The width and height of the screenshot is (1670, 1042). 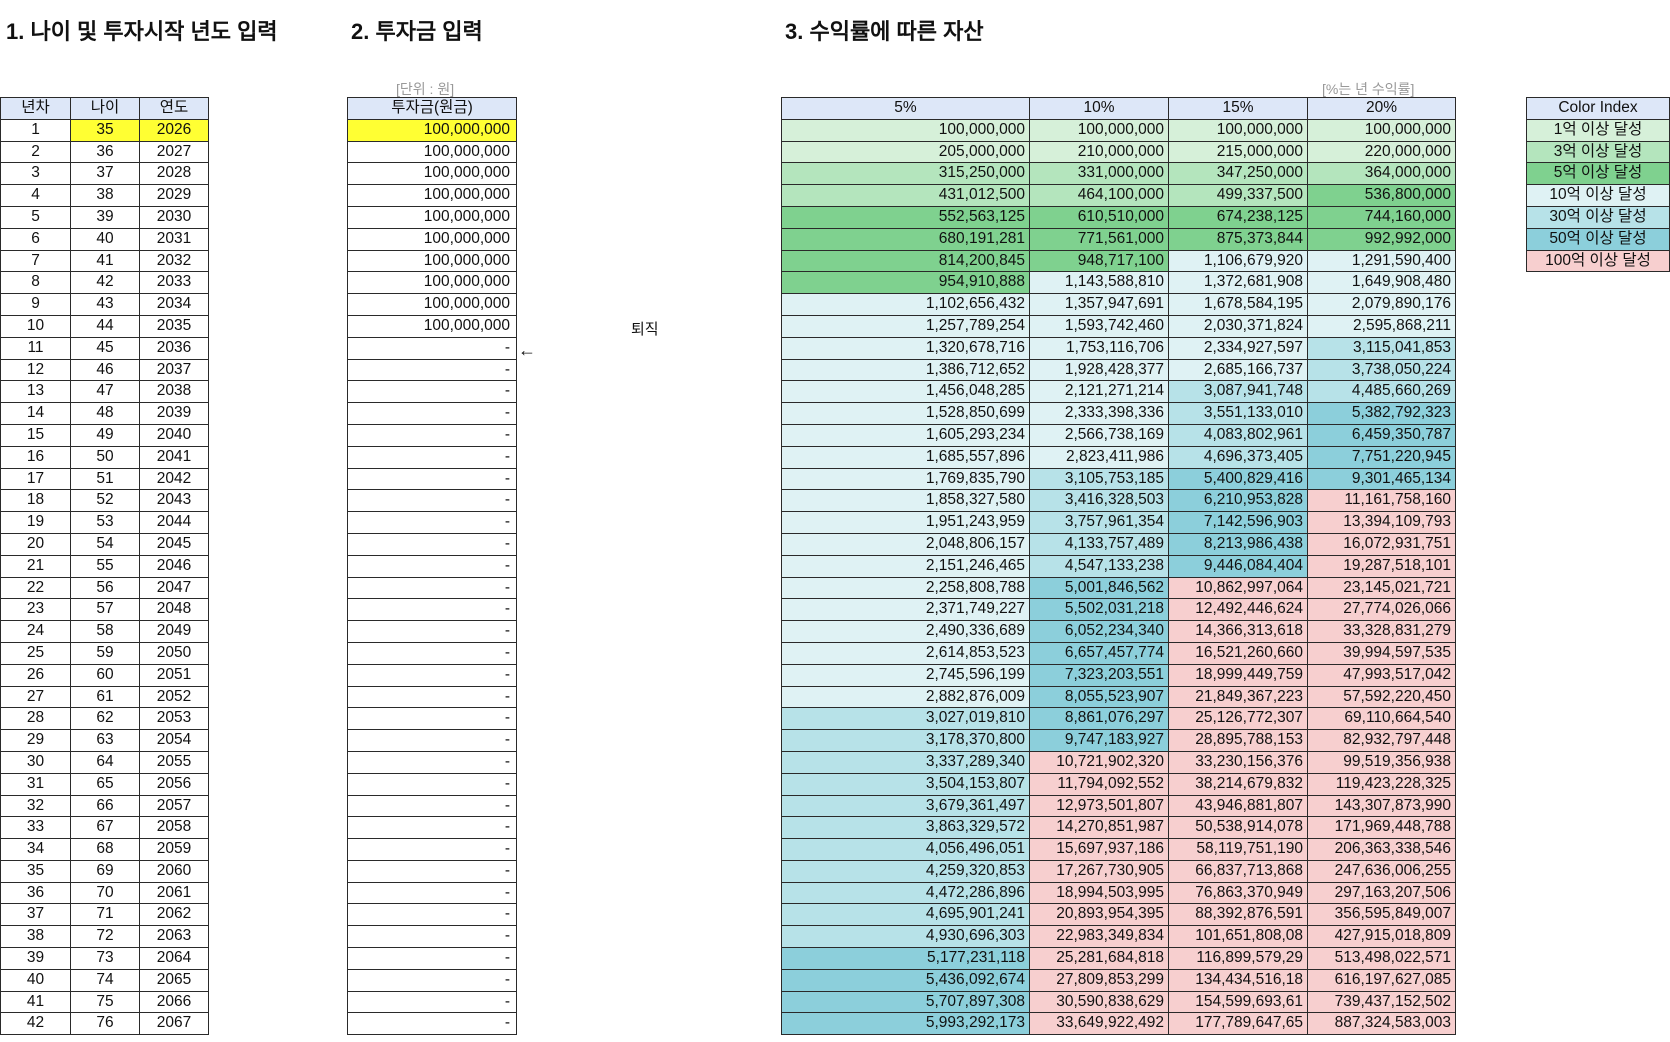 I want to click on base-cell: 62, so click(x=105, y=719).